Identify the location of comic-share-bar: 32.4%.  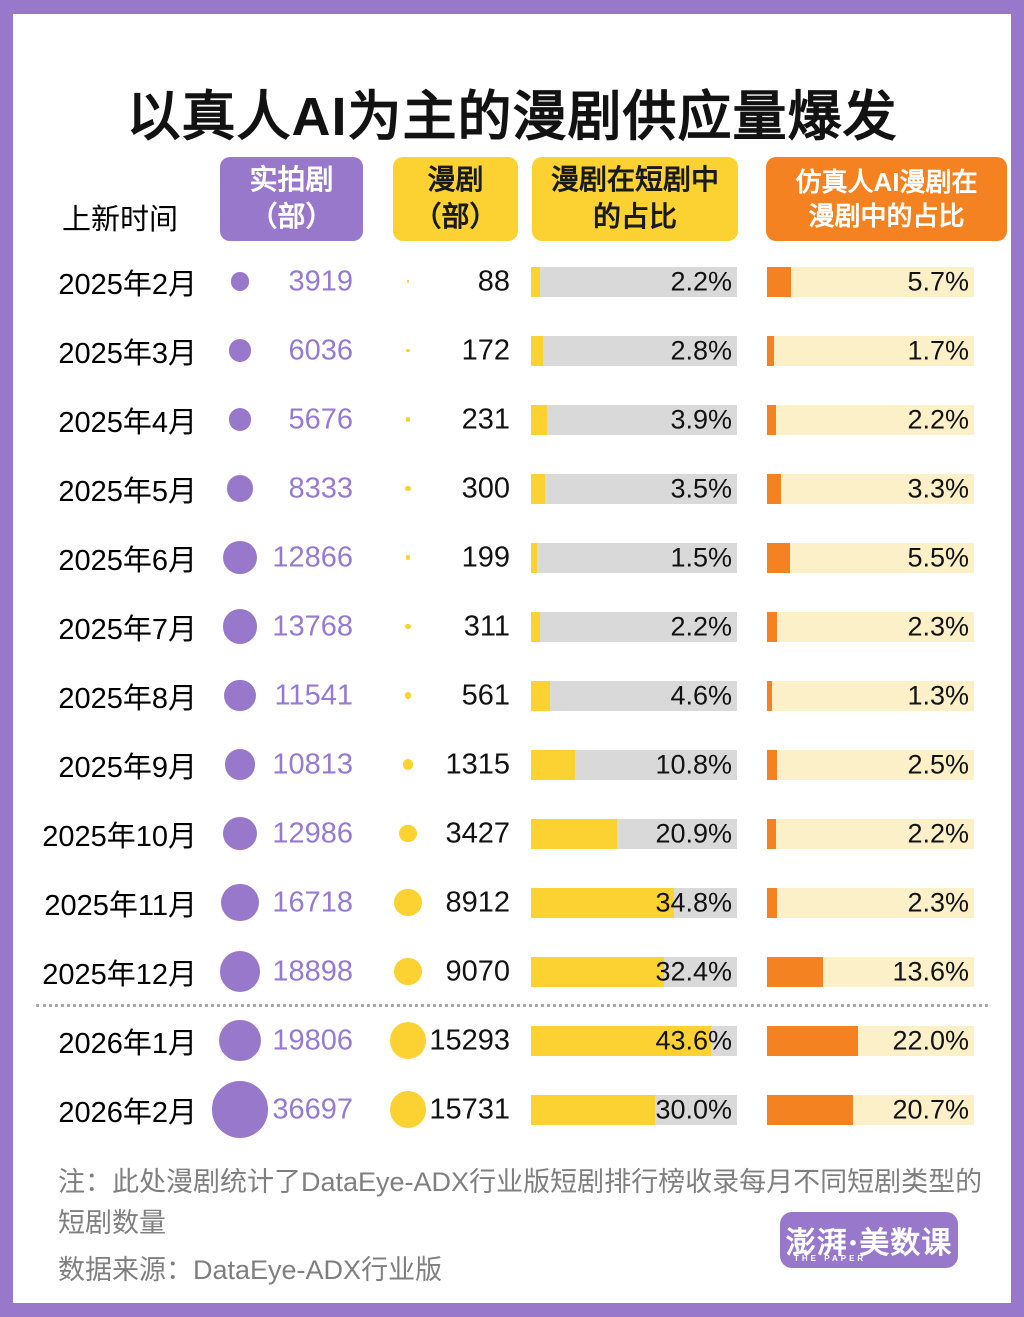
(634, 971).